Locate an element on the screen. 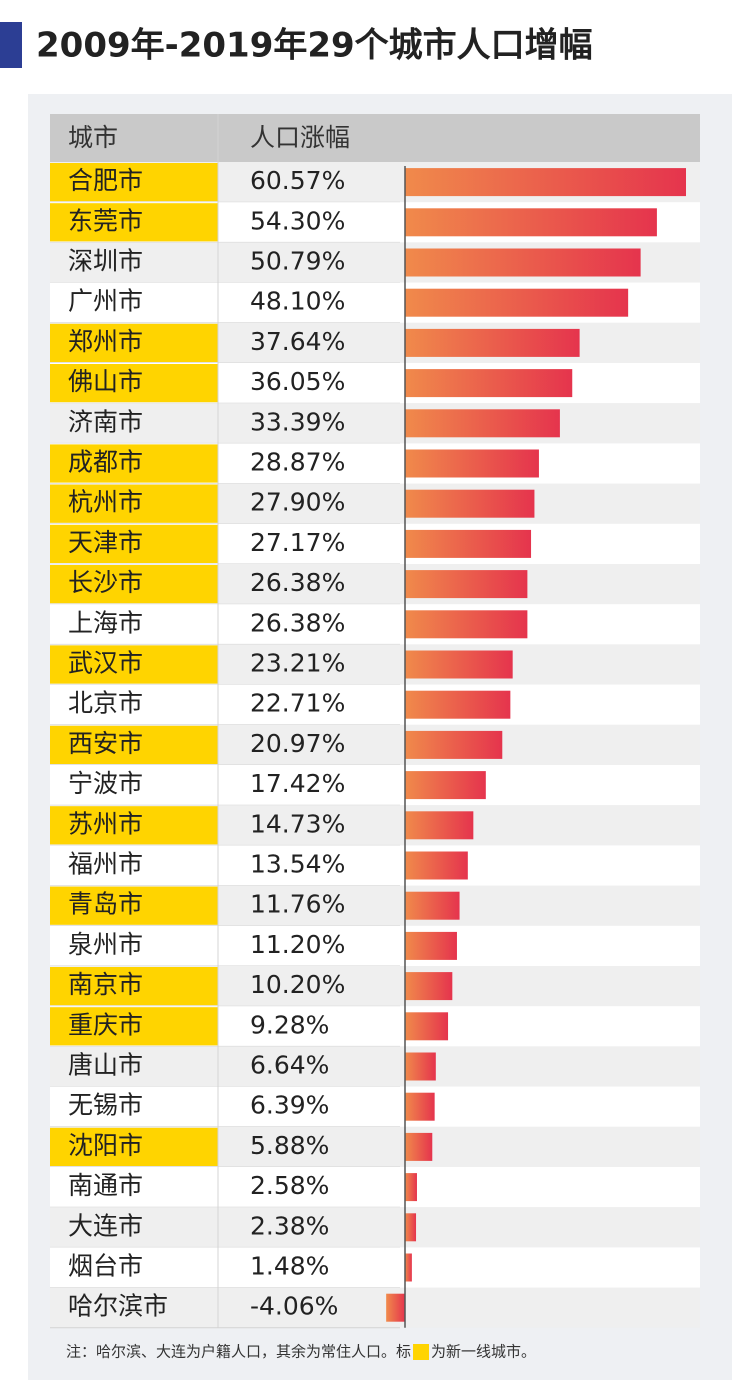  city-label: 杭州市 is located at coordinates (105, 502).